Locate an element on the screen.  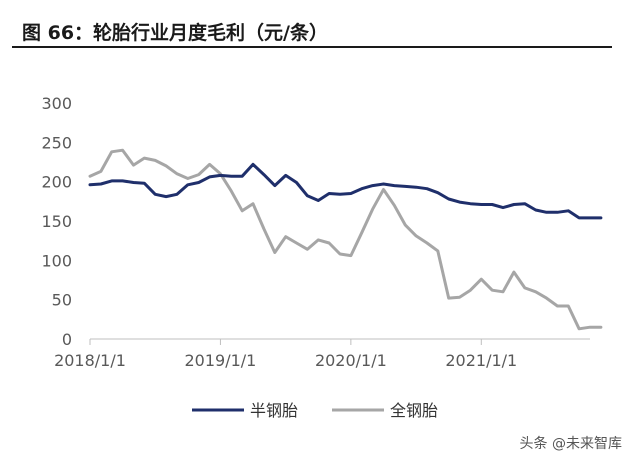
legend-label: 全钢胎 is located at coordinates (414, 410).